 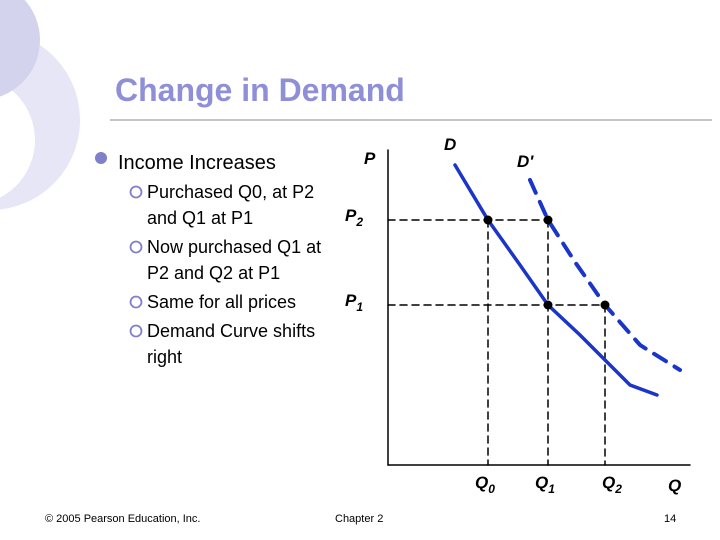 What do you see at coordinates (197, 163) in the screenshot?
I see `bullet-text: Income Increases` at bounding box center [197, 163].